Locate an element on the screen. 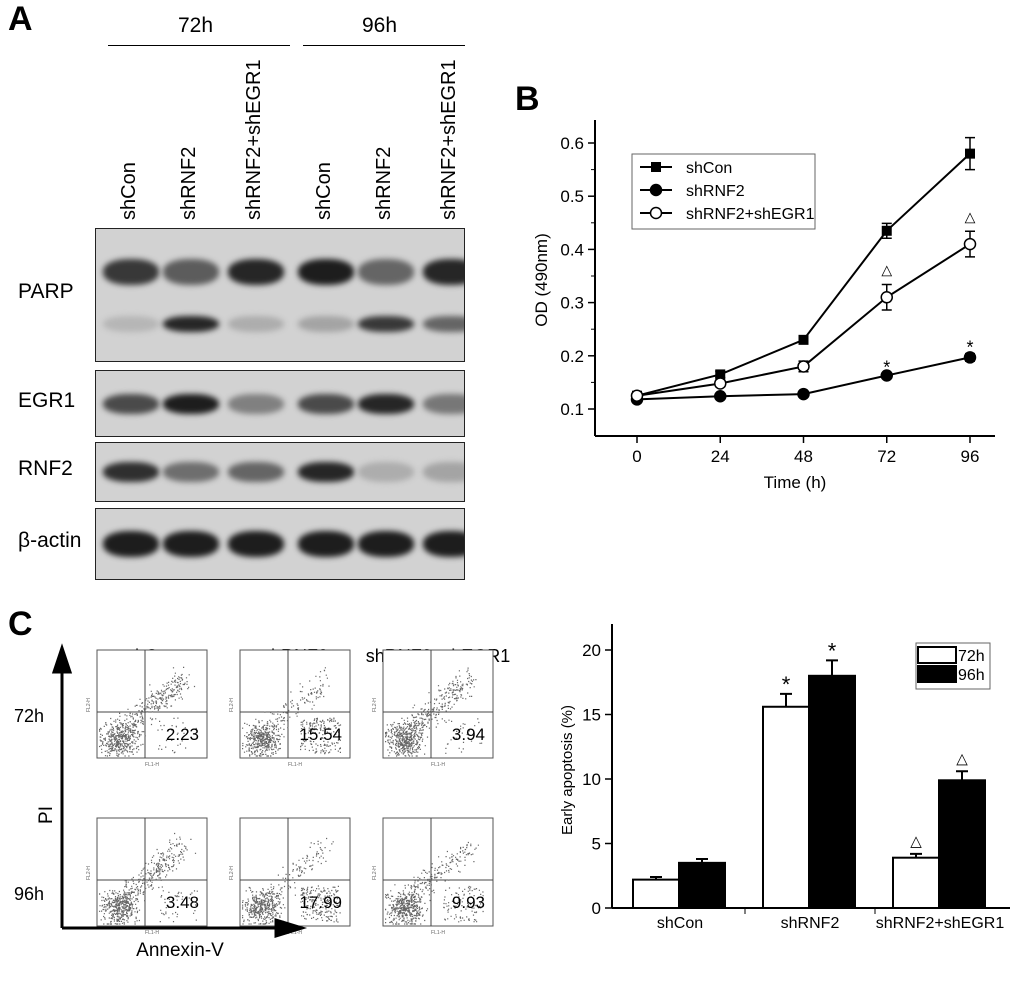  panel-label-c: C is located at coordinates (20, 624).